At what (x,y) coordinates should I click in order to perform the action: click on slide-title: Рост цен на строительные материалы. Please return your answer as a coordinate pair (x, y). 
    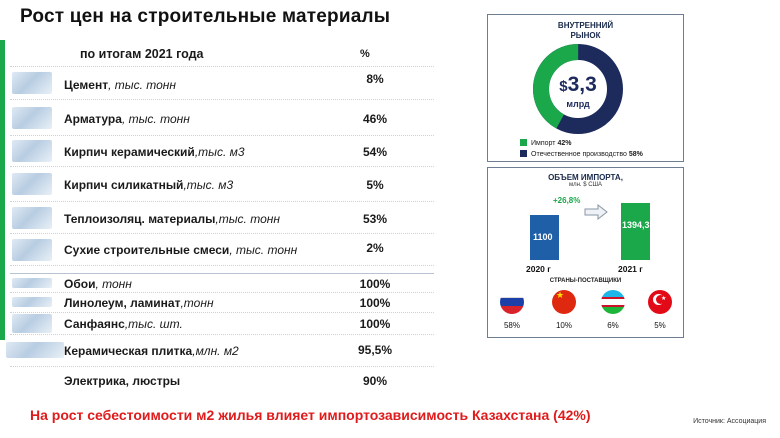
    Looking at the image, I should click on (205, 16).